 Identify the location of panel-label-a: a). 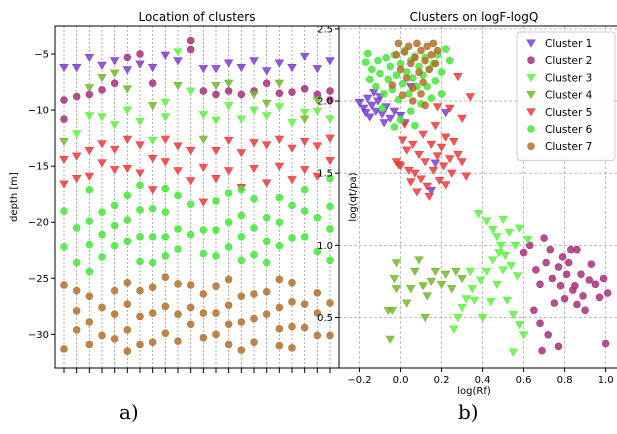
(129, 412).